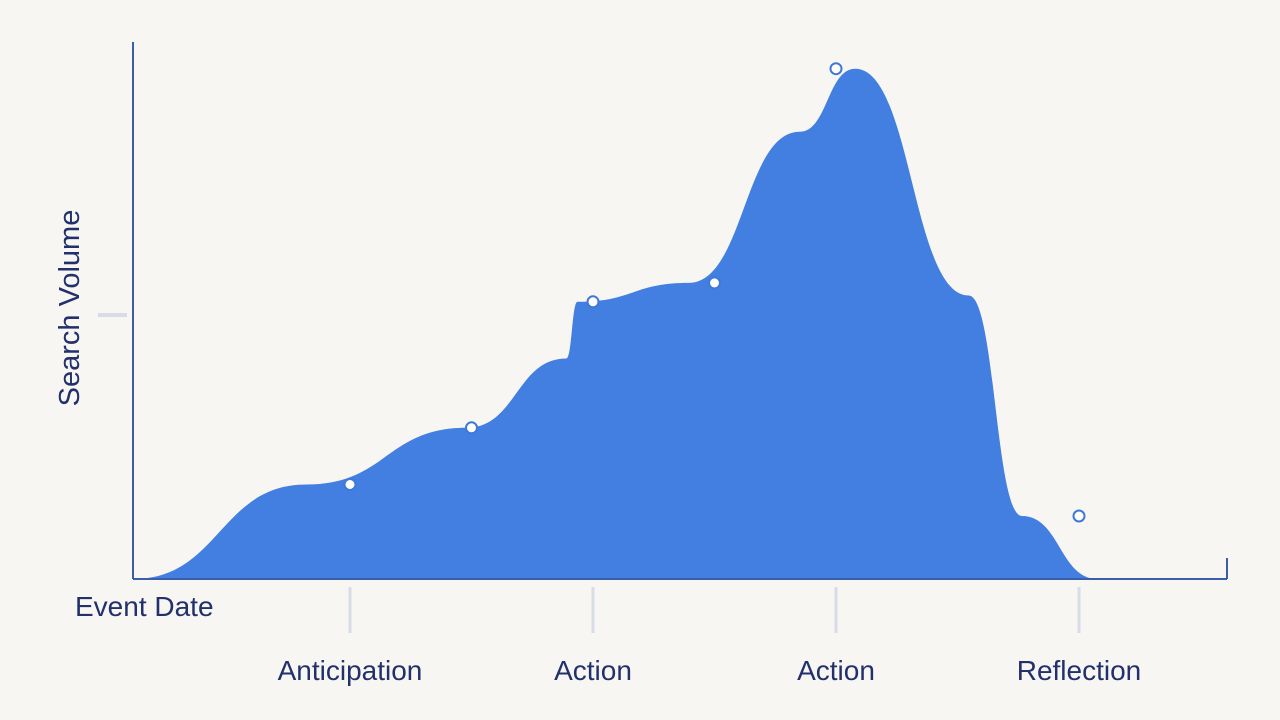  What do you see at coordinates (1079, 670) in the screenshot?
I see `category-label-3: Reflection` at bounding box center [1079, 670].